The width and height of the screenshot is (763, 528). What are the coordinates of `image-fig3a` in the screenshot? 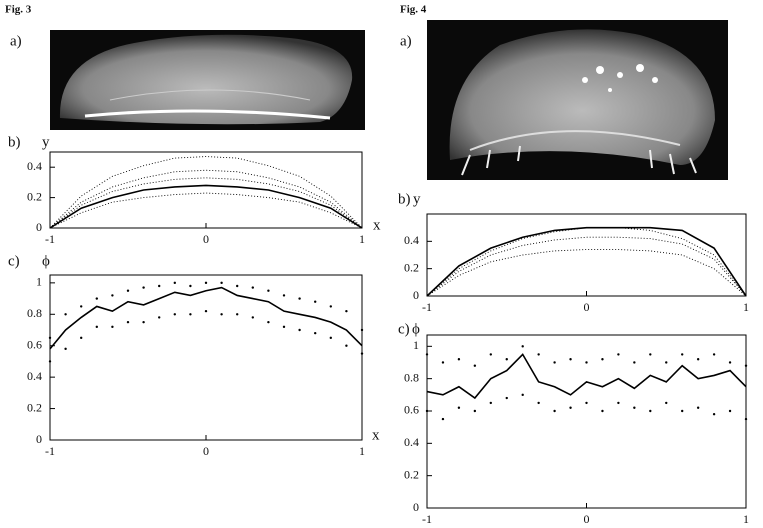 It's located at (207, 80).